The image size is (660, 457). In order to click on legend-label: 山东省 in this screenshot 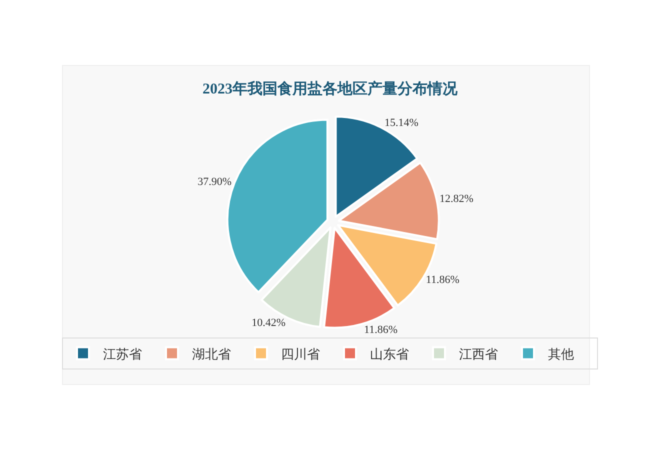, I will do `click(389, 354)`.